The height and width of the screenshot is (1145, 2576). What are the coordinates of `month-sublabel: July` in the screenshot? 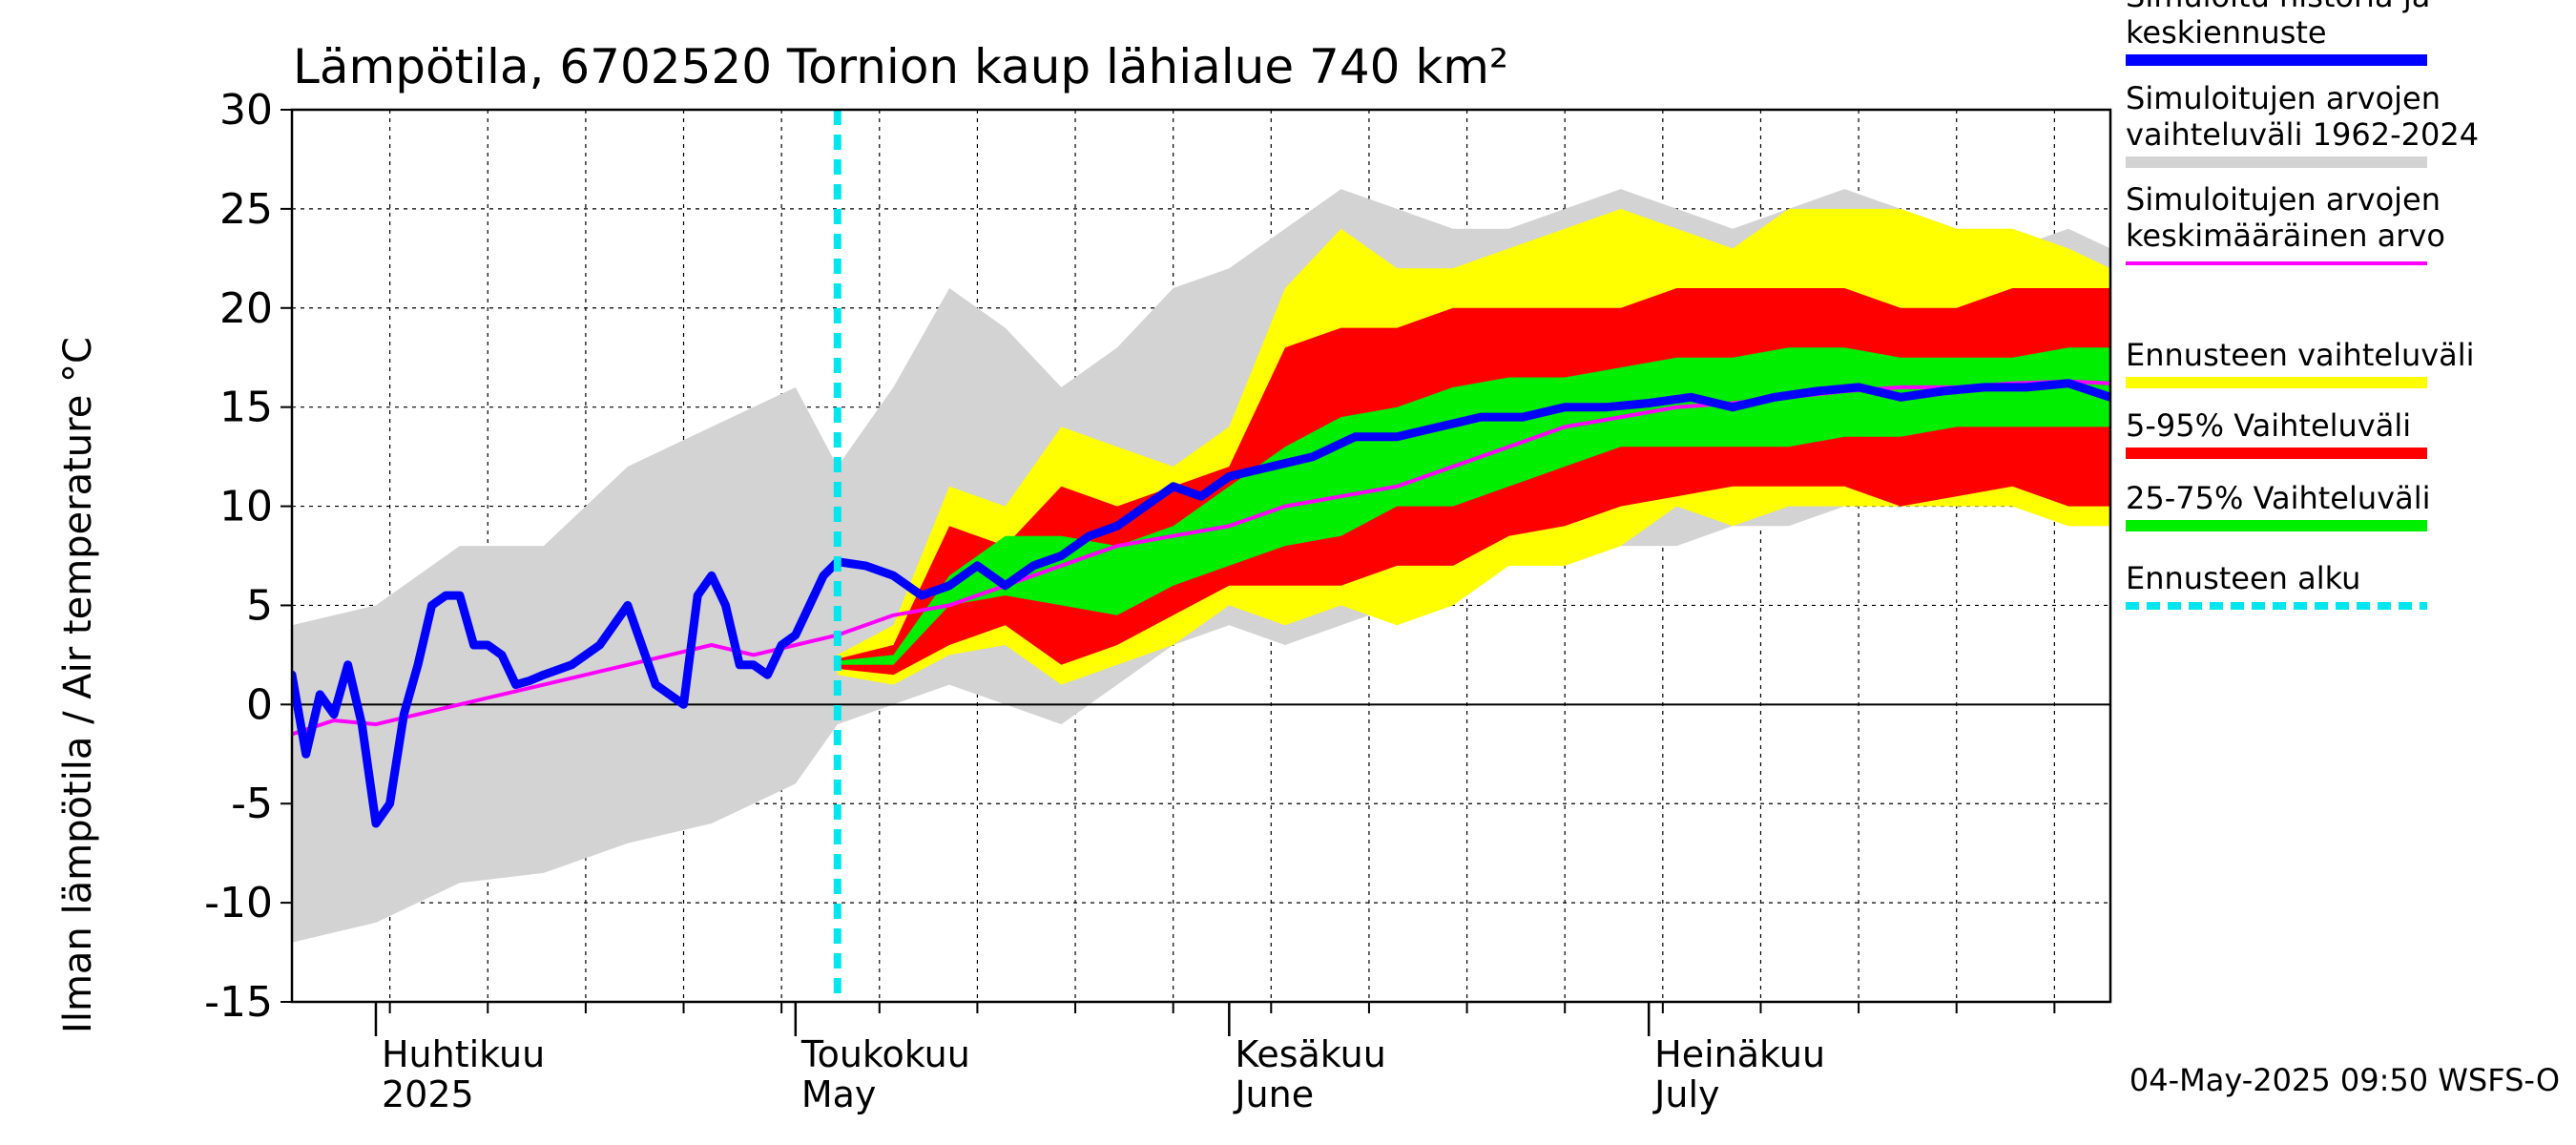 It's located at (1685, 1094).